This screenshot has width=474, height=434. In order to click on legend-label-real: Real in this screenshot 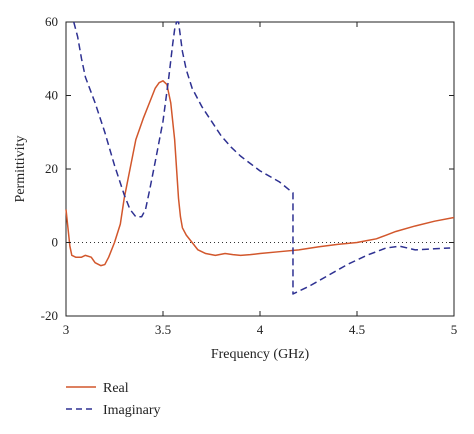, I will do `click(116, 388)`.